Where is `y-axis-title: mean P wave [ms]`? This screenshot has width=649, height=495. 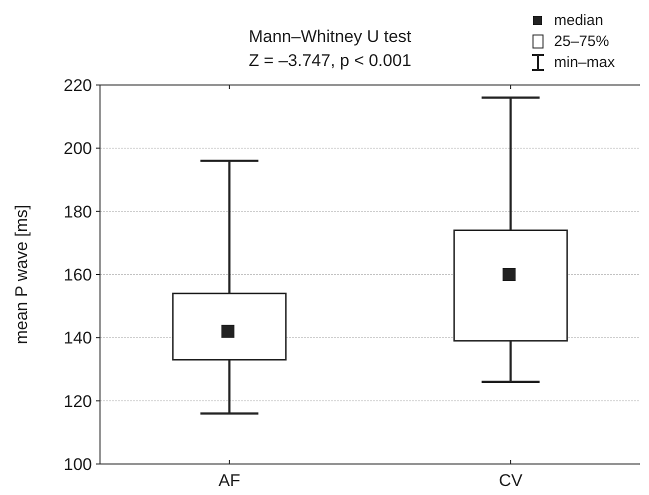
y-axis-title: mean P wave [ms] is located at coordinates (21, 274).